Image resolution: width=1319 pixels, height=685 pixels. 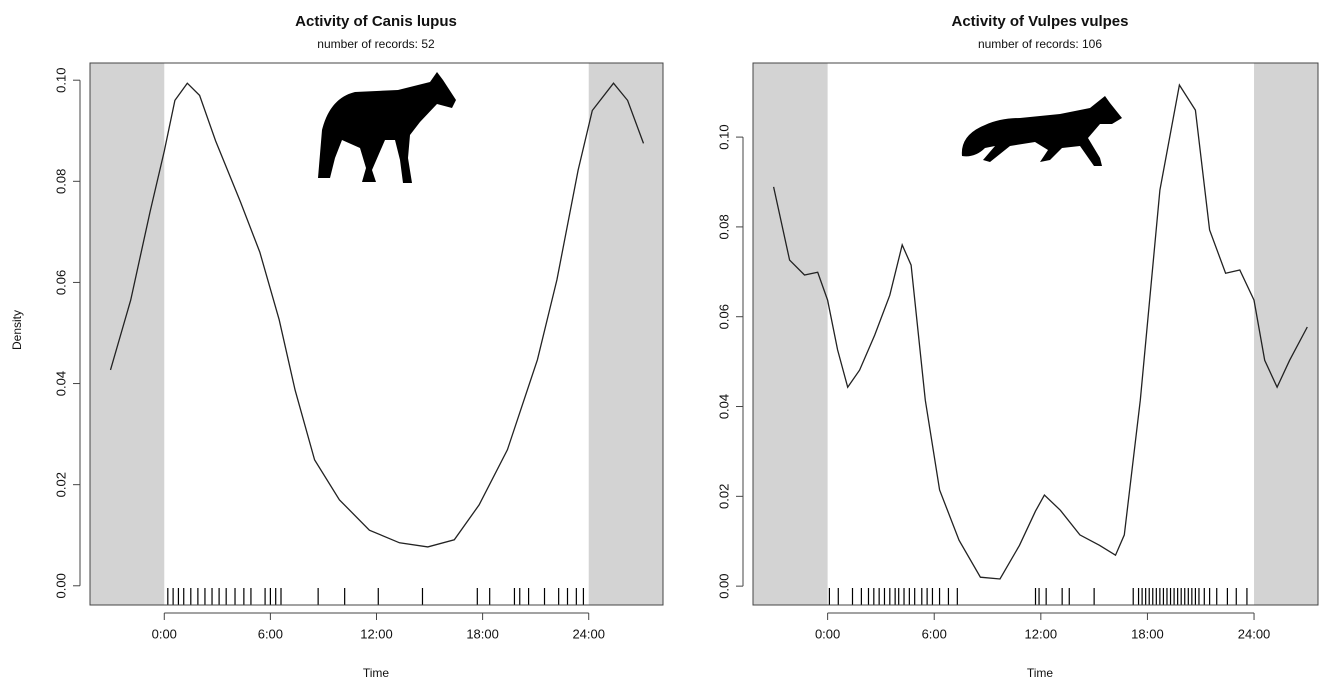 What do you see at coordinates (1040, 44) in the screenshot?
I see `chart-subtitle: number of records: 106` at bounding box center [1040, 44].